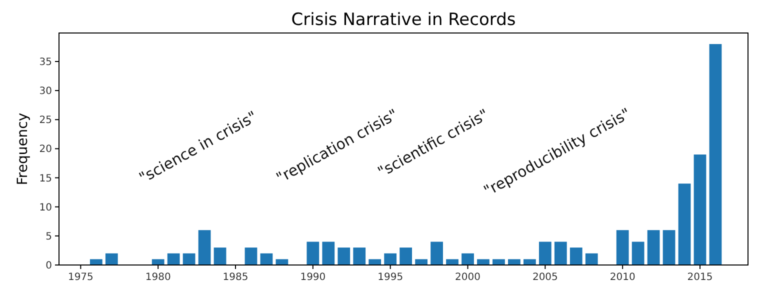 The image size is (768, 295). I want to click on y-axis-title: Frequency, so click(23, 149).